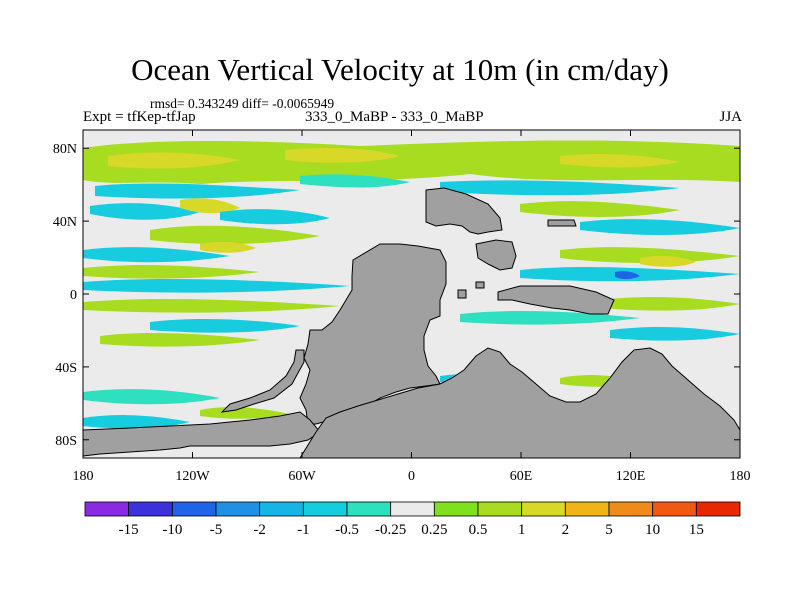 The width and height of the screenshot is (800, 600). I want to click on land-north-inlet, so click(496, 255).